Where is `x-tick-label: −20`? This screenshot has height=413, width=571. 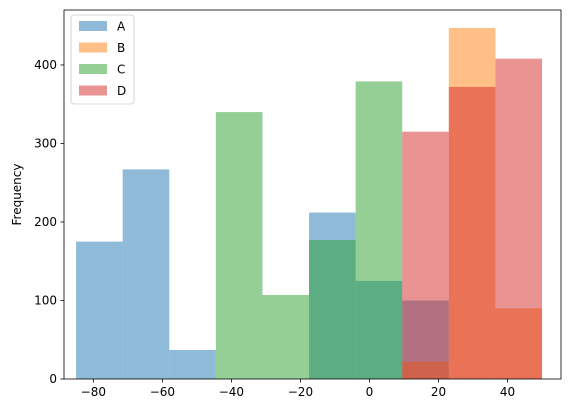 x-tick-label: −20 is located at coordinates (300, 392).